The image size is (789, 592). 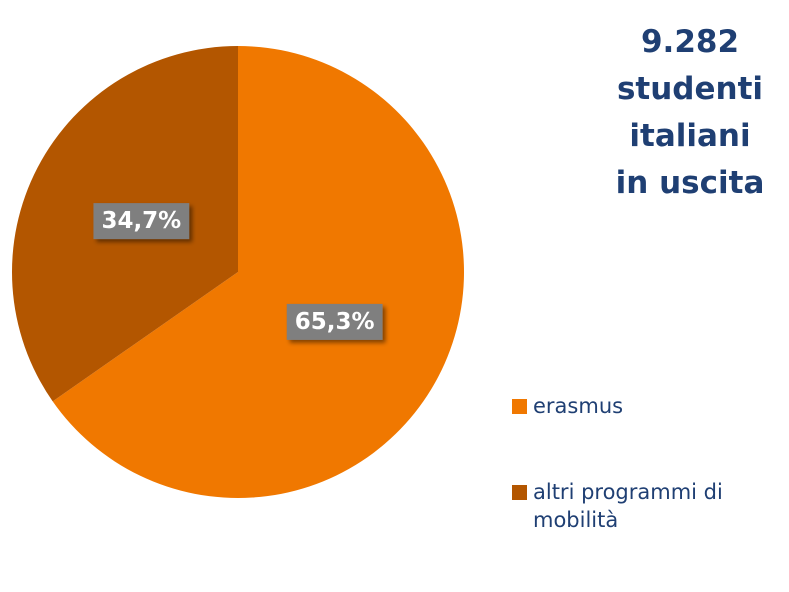 I want to click on chart-title: studenti, so click(x=690, y=89).